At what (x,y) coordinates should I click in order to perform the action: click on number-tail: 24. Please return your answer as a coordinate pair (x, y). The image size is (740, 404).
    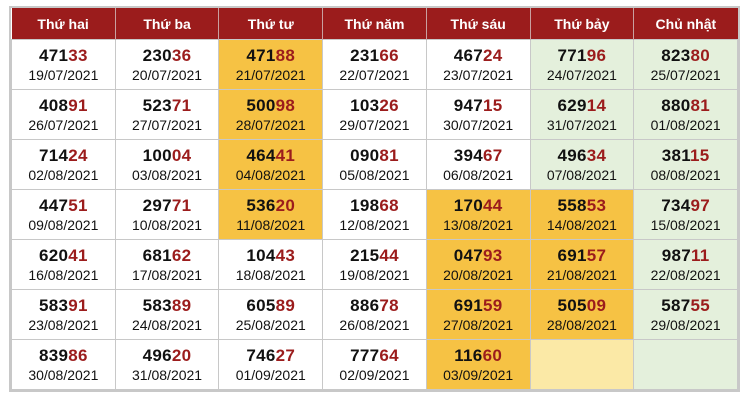
    Looking at the image, I should click on (493, 55).